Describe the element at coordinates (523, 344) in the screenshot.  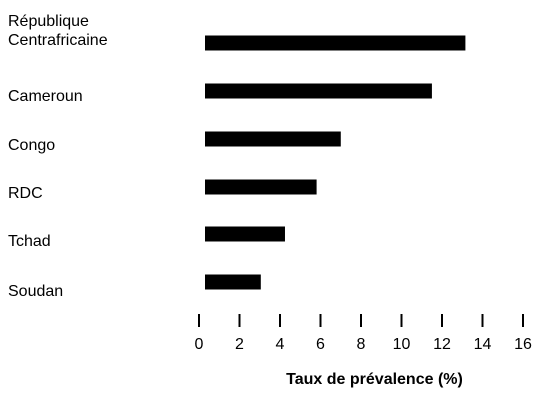
I see `x-tick-label: 16` at that location.